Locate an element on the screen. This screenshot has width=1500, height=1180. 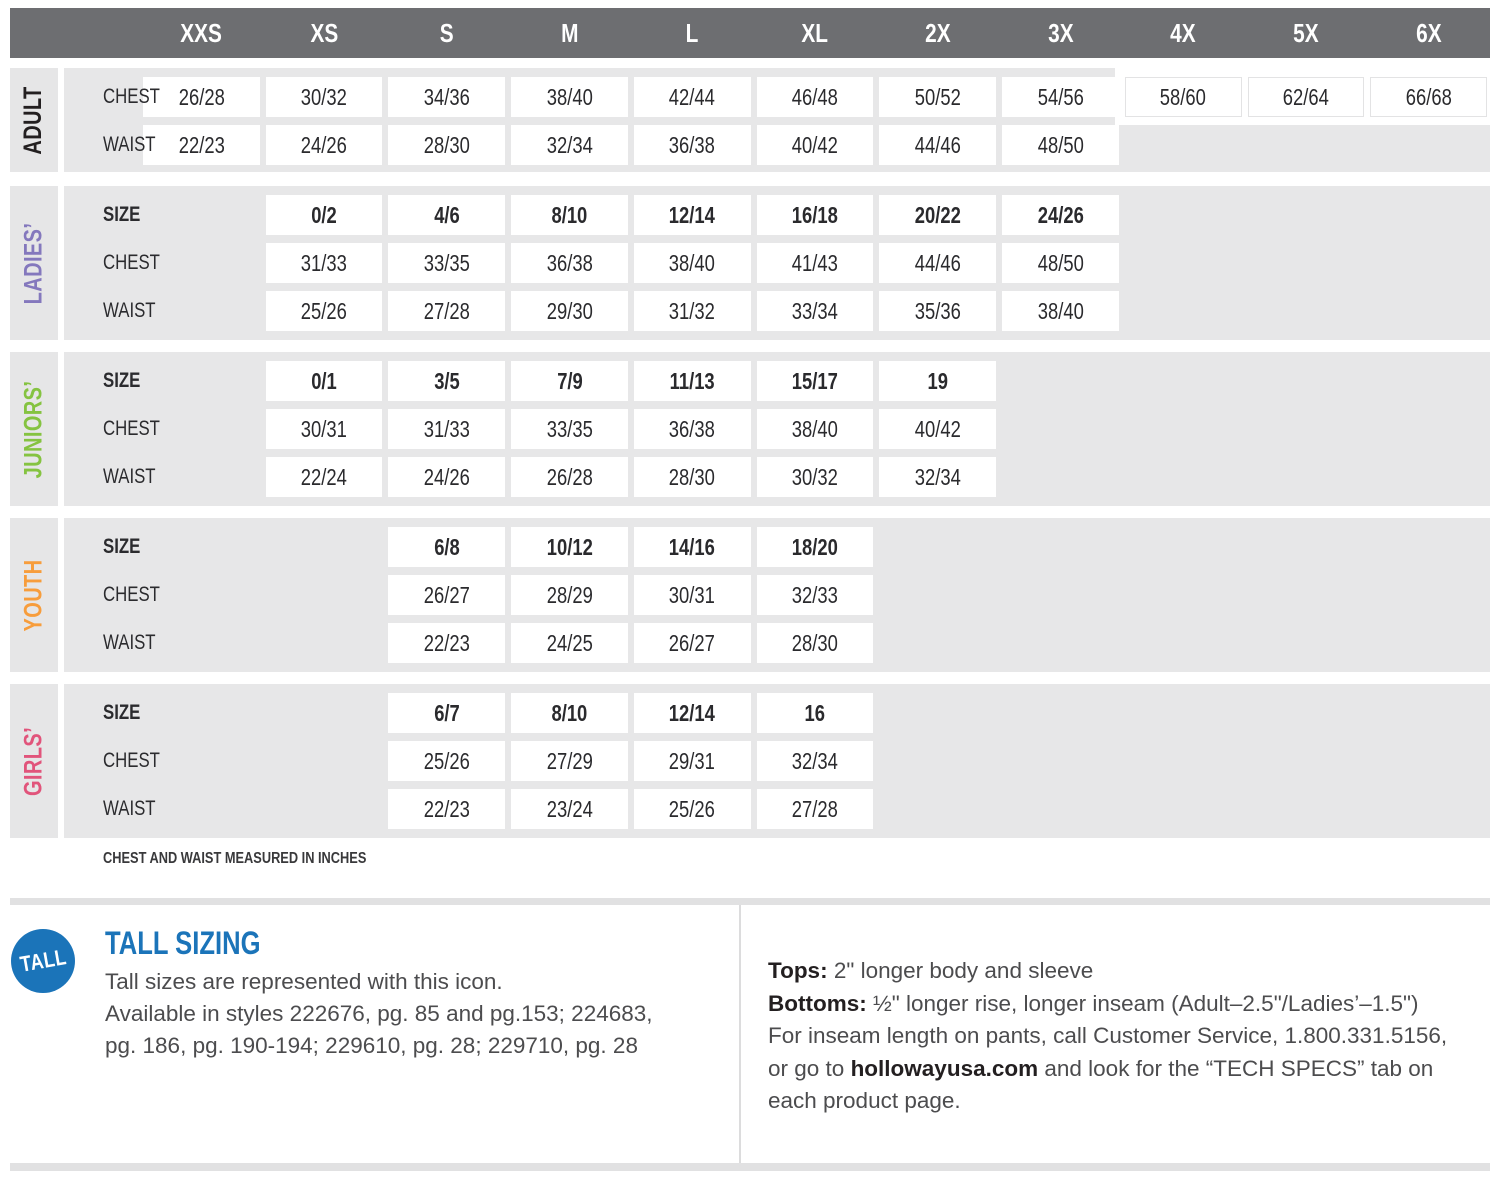
size-column-header: 2X is located at coordinates (937, 32).